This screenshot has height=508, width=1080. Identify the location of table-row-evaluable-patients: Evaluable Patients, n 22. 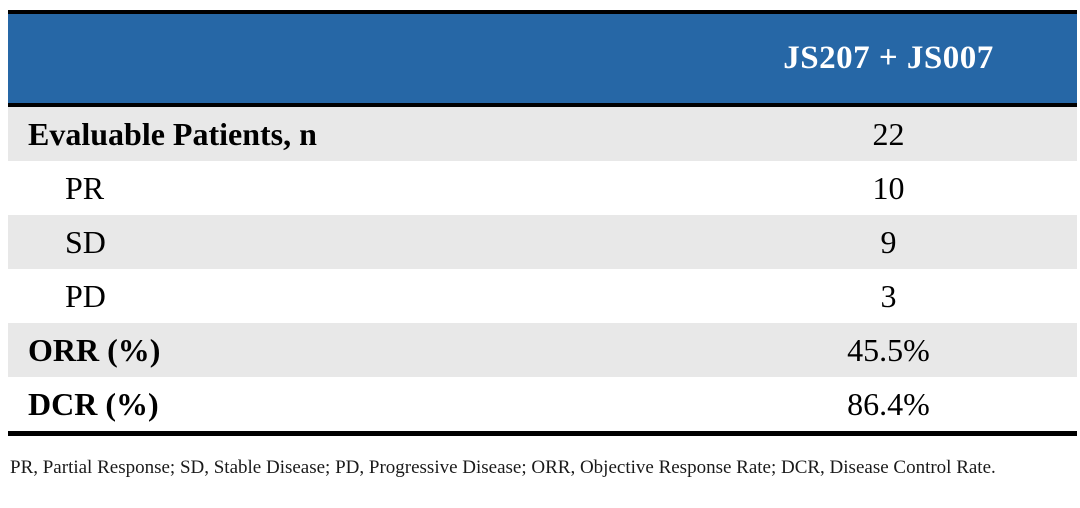
(542, 134).